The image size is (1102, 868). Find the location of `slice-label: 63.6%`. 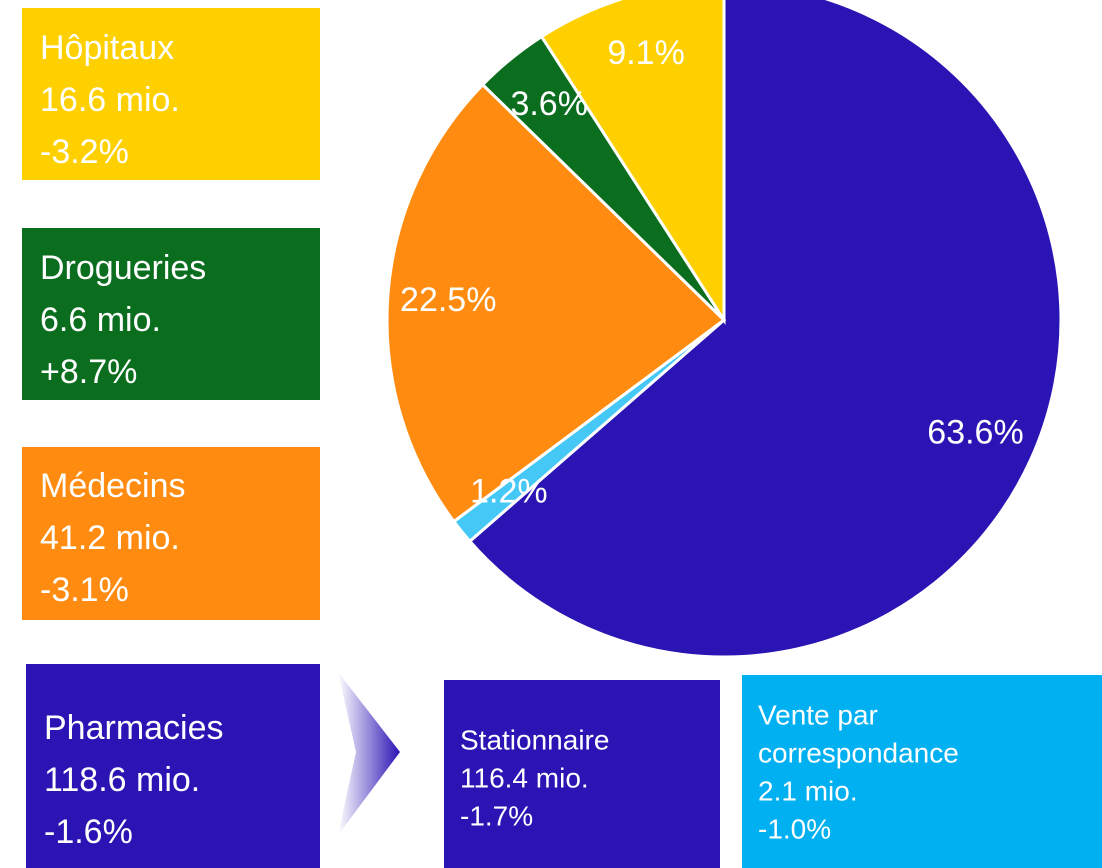

slice-label: 63.6% is located at coordinates (975, 432).